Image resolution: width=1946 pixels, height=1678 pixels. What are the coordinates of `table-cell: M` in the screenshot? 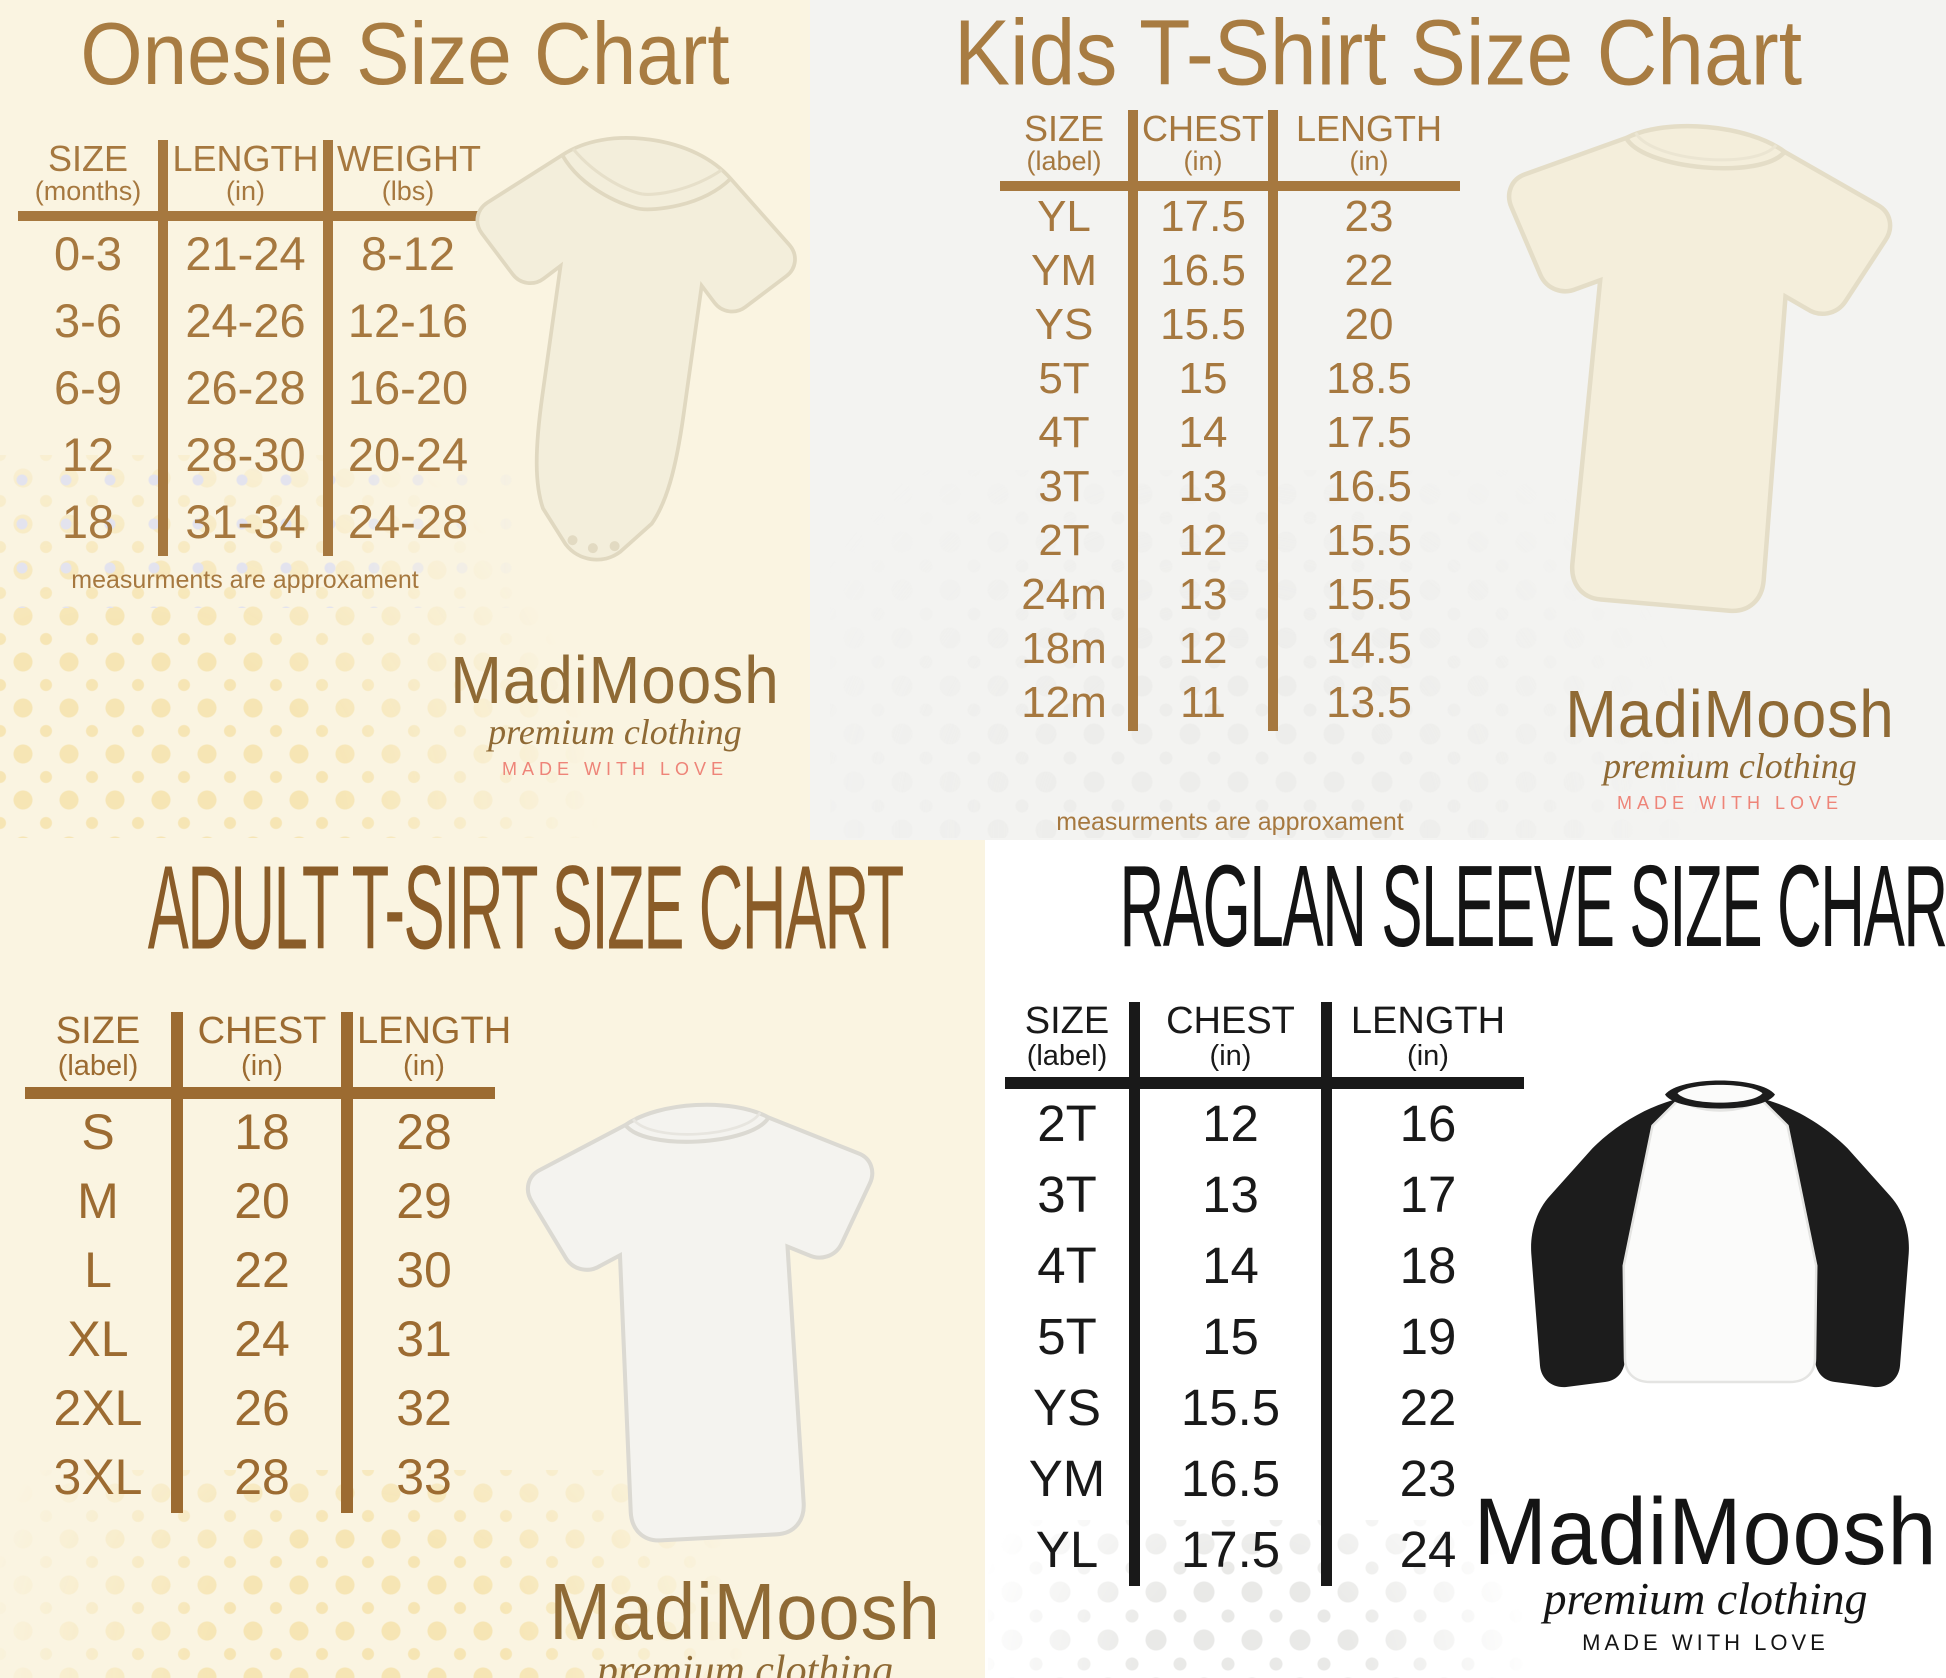 It's located at (104, 1202).